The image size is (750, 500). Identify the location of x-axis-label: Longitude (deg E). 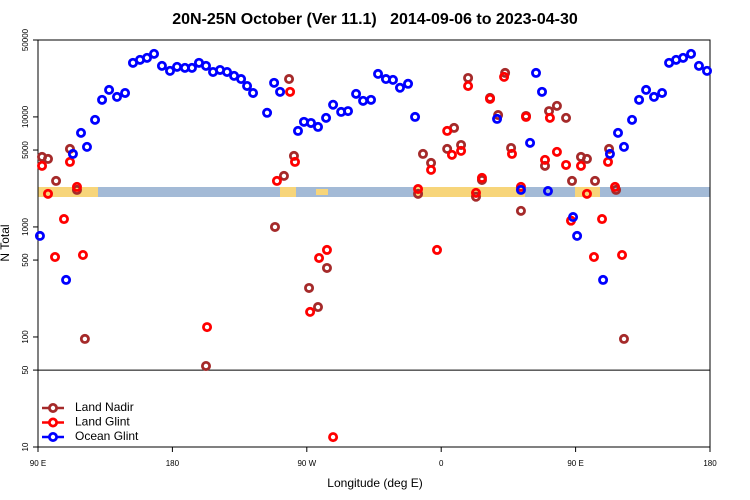
(374, 483).